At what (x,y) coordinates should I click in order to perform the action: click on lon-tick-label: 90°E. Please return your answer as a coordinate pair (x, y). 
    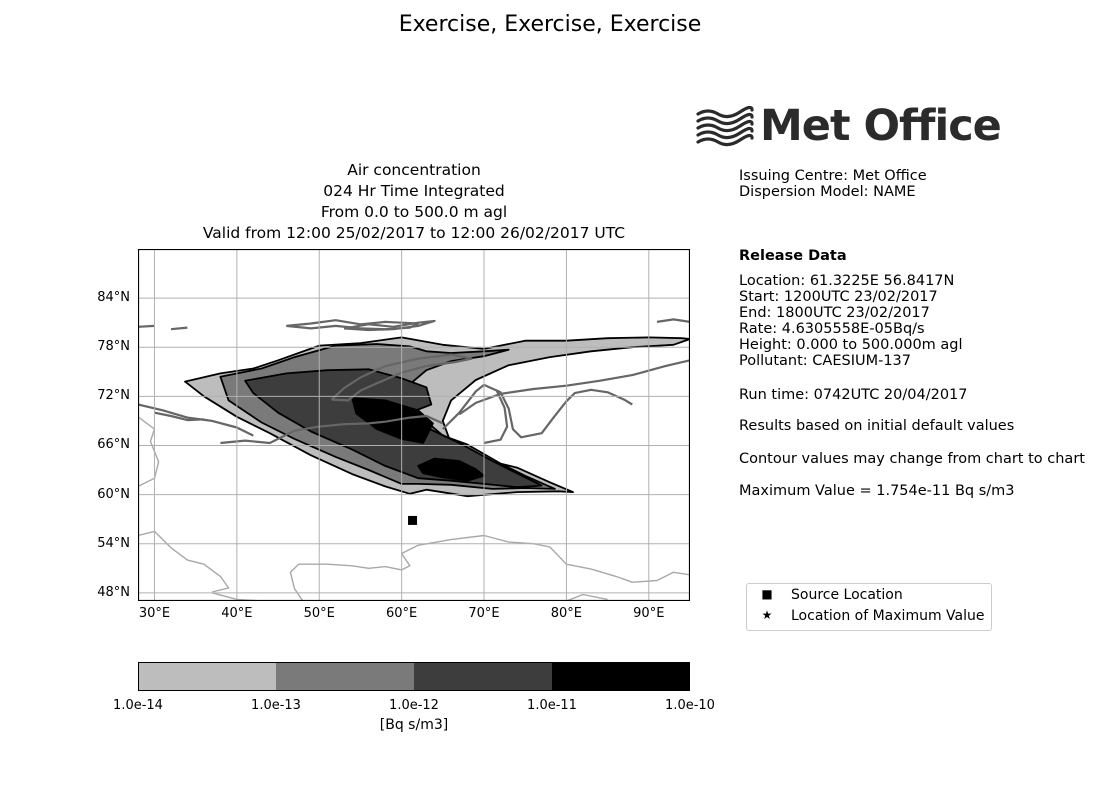
    Looking at the image, I should click on (649, 613).